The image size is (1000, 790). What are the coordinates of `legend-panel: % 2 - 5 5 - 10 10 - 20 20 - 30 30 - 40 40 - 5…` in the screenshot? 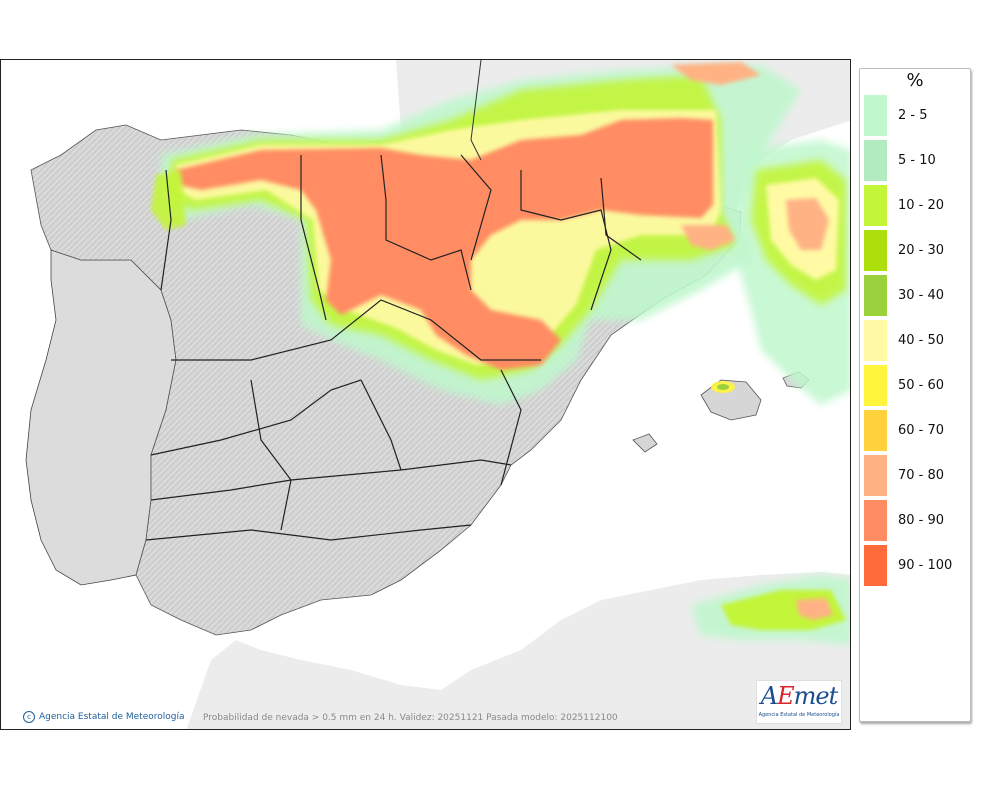 It's located at (915, 395).